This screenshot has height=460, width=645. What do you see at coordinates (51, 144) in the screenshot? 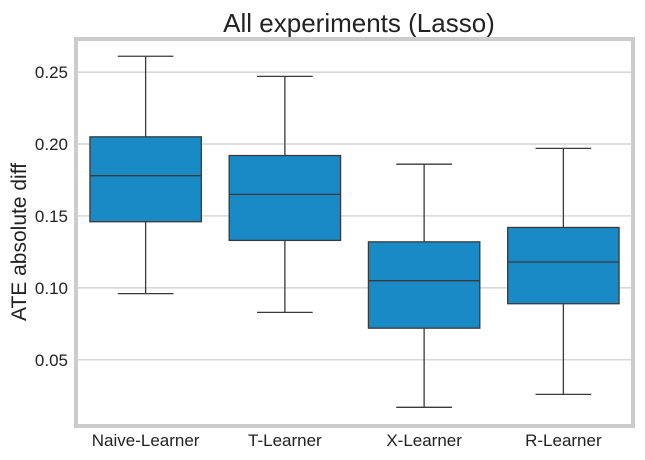
I see `y-tick-label: 0.20` at bounding box center [51, 144].